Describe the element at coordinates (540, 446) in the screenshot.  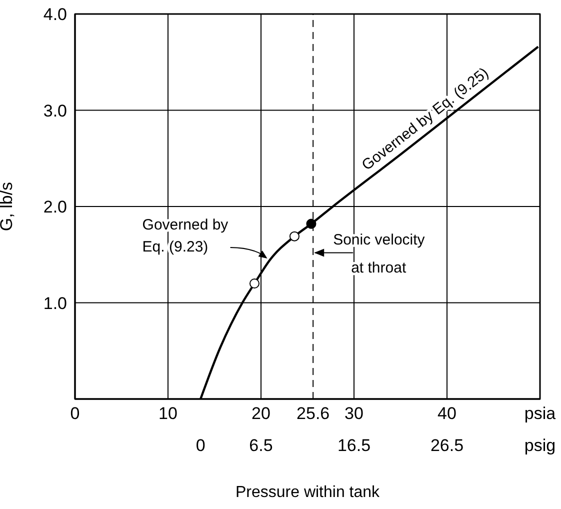
I see `x2-tick-label: psig` at that location.